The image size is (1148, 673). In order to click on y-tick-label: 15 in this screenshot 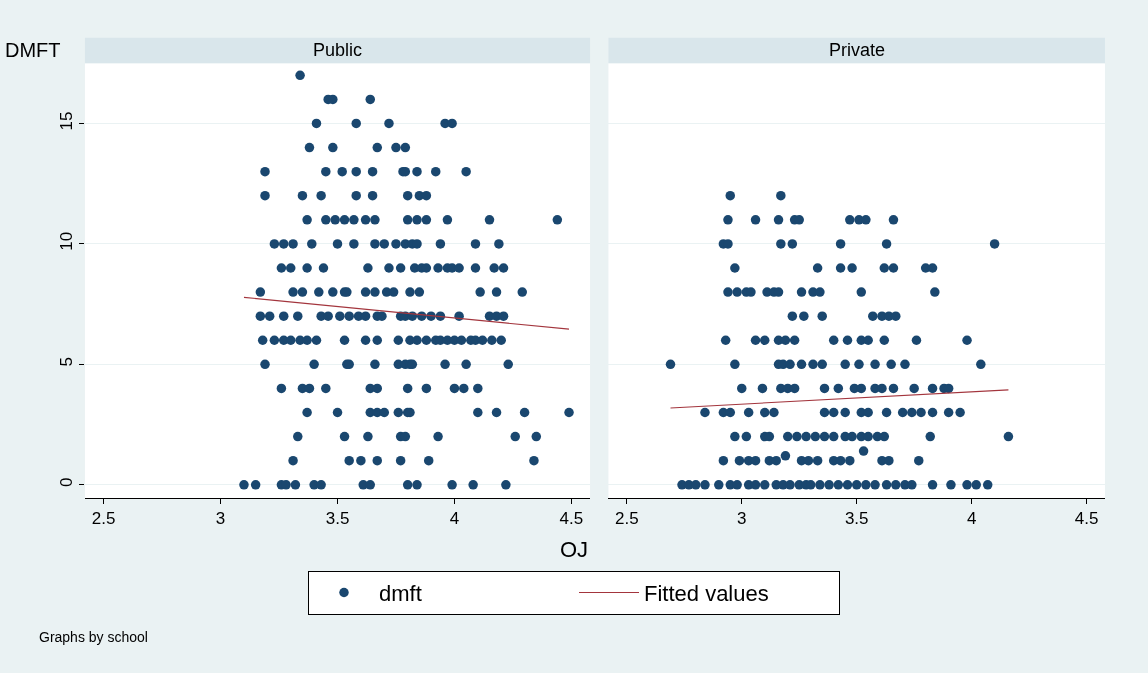, I will do `click(67, 121)`.